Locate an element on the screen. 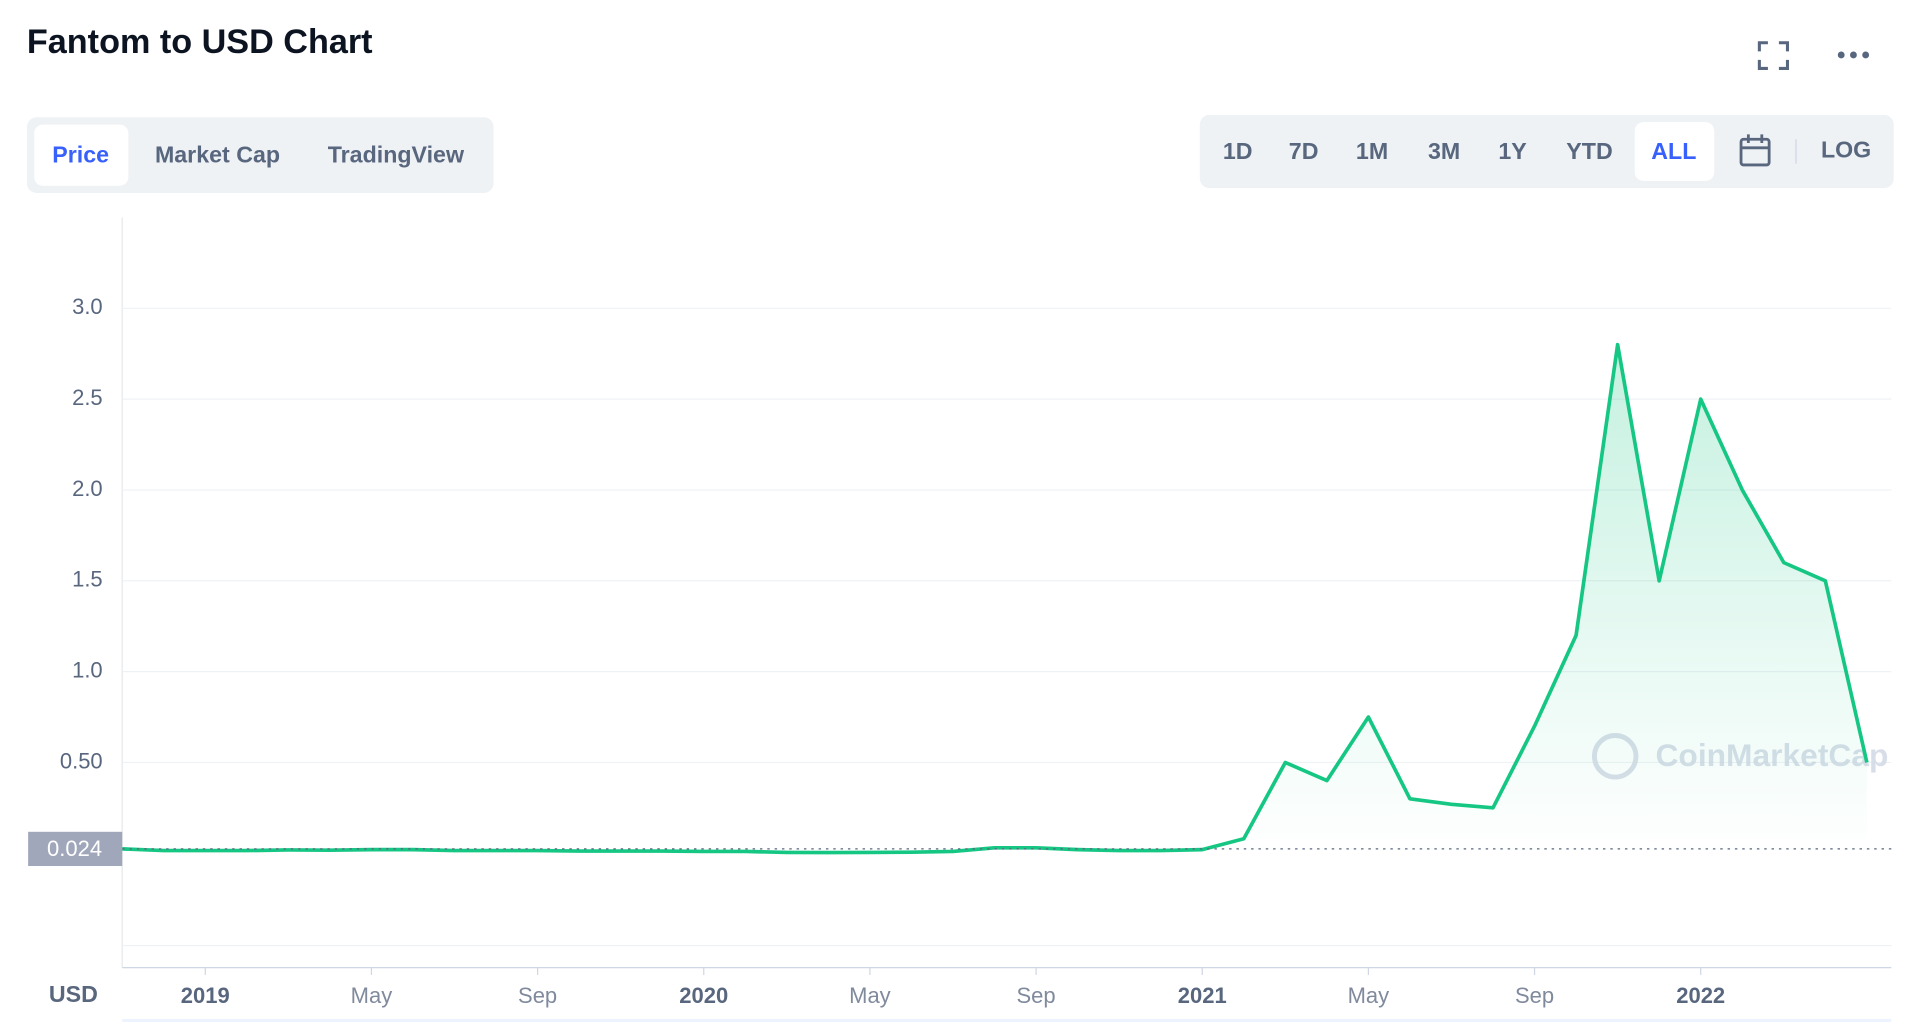 This screenshot has width=1906, height=1027. range-slider is located at coordinates (1007, 1020).